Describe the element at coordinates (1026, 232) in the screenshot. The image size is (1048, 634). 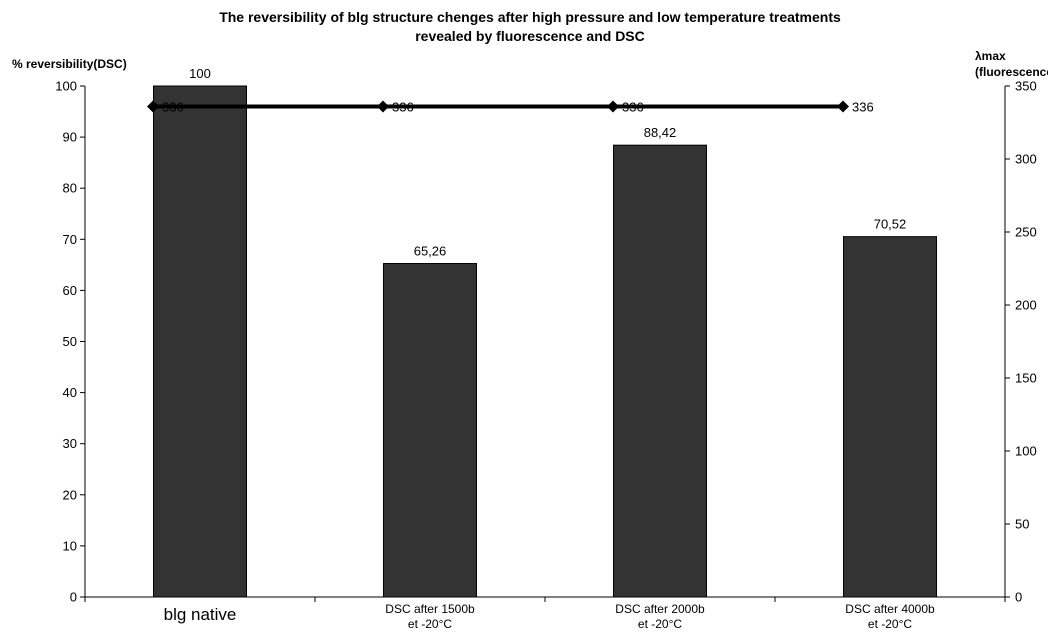
I see `y2-tick-label-5: 250` at that location.